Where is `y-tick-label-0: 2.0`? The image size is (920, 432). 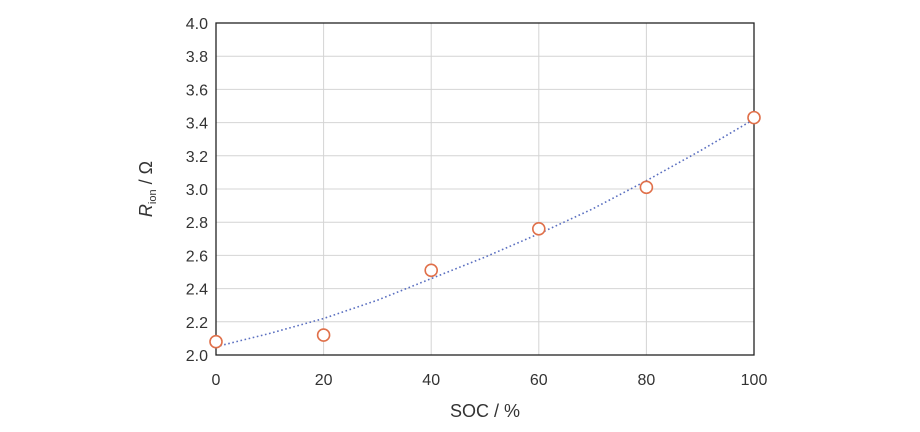 y-tick-label-0: 2.0 is located at coordinates (197, 356).